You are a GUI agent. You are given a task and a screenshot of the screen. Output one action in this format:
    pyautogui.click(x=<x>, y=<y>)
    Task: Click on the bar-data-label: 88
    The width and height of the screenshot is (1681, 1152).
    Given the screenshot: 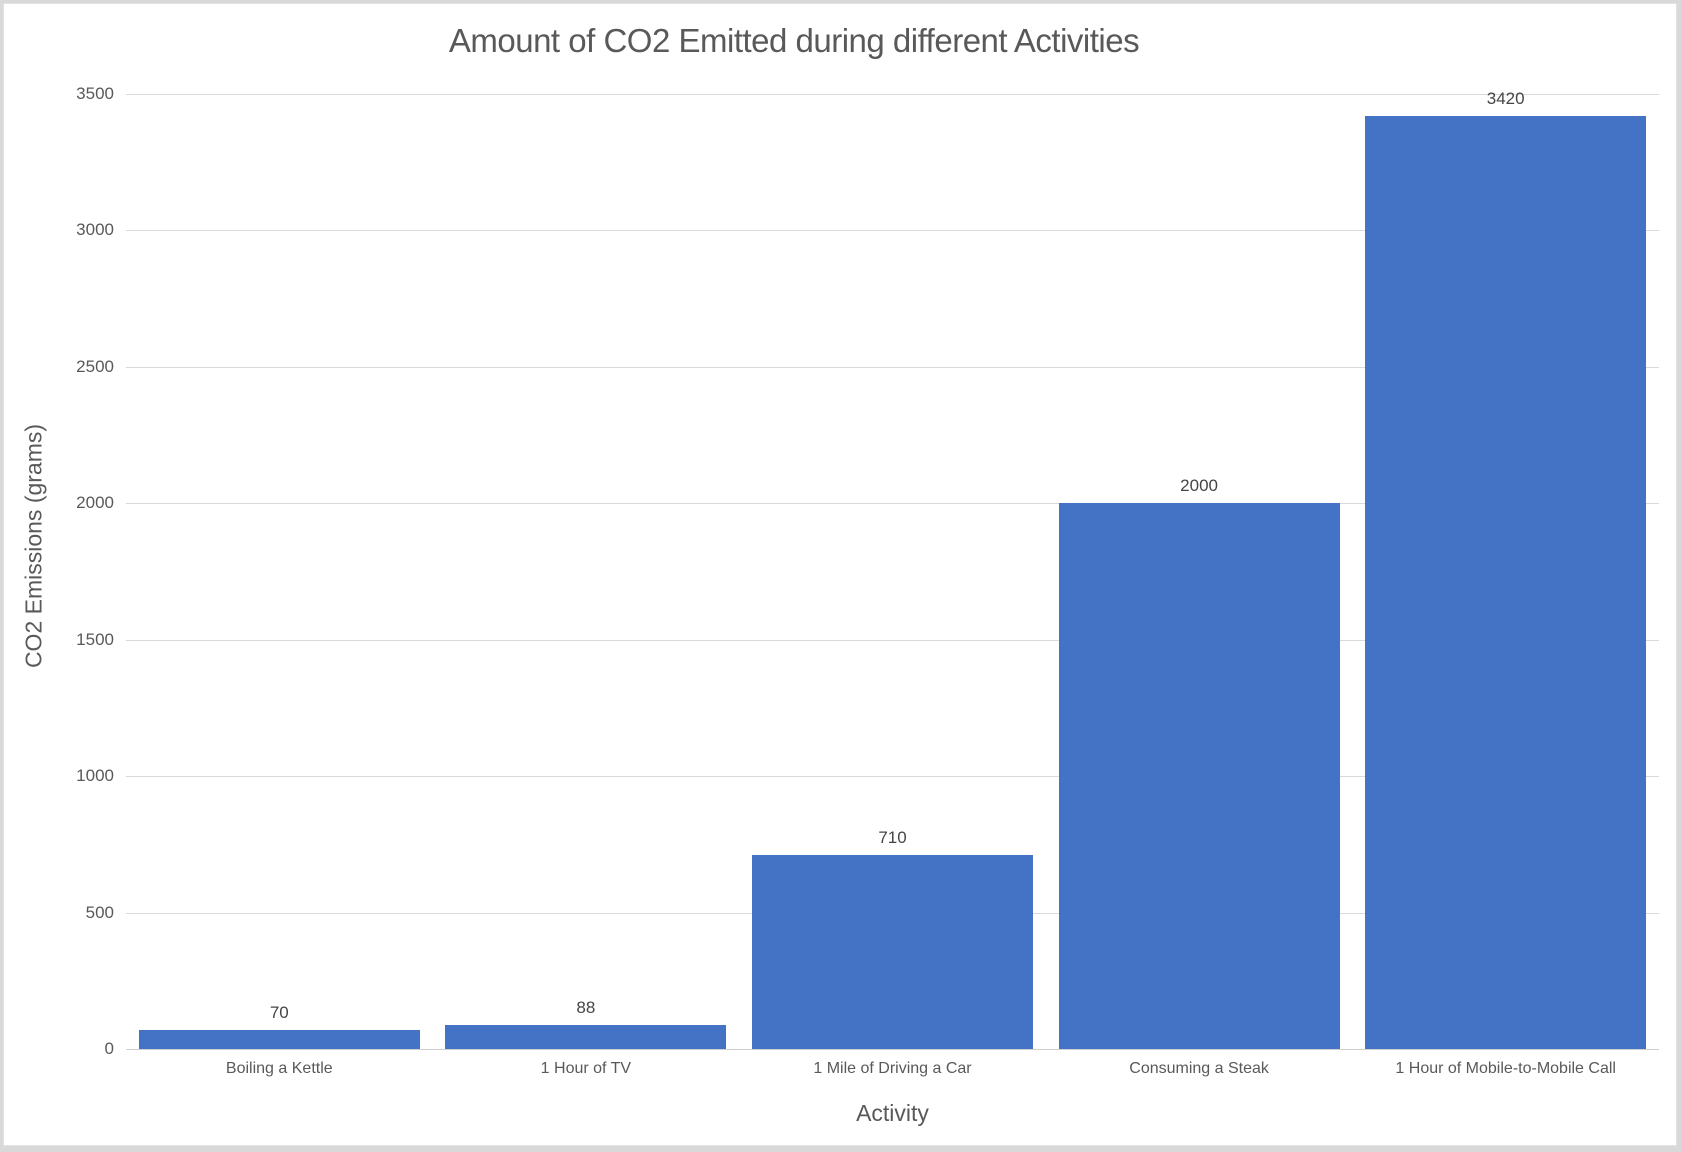 What is the action you would take?
    pyautogui.click(x=586, y=1007)
    